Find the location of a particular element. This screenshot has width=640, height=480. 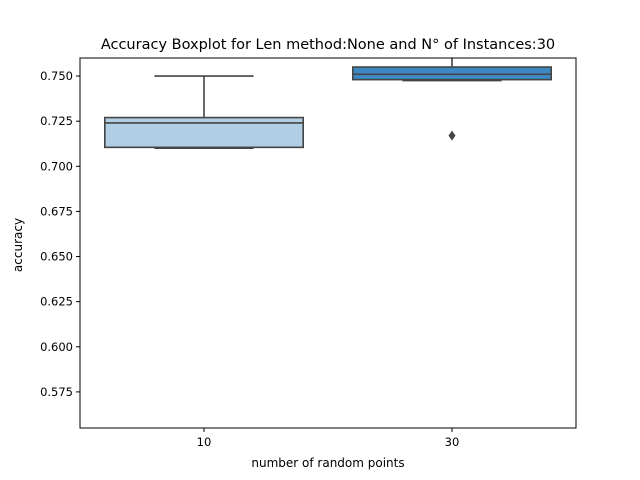

y-tick-label: 0.575 is located at coordinates (56, 392).